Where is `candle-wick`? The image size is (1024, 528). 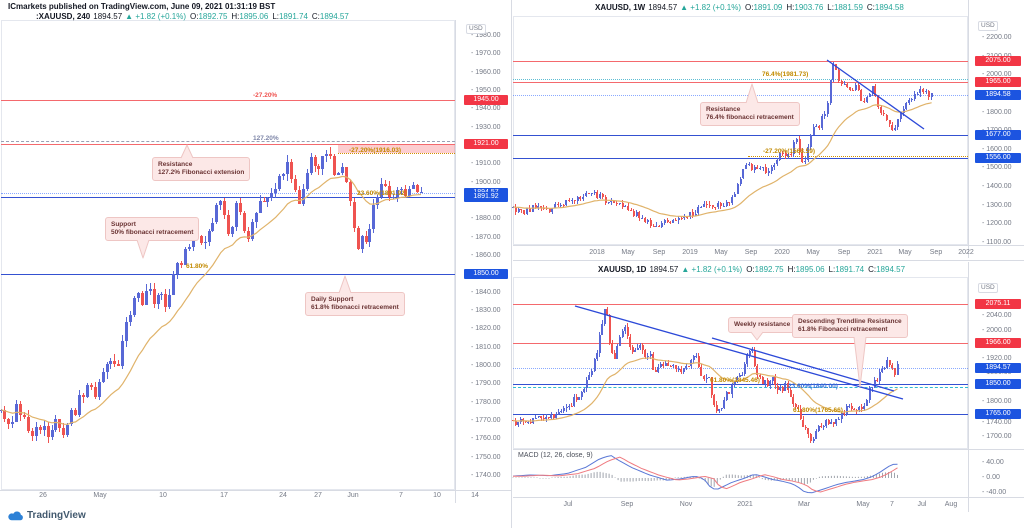 candle-wick is located at coordinates (676, 219).